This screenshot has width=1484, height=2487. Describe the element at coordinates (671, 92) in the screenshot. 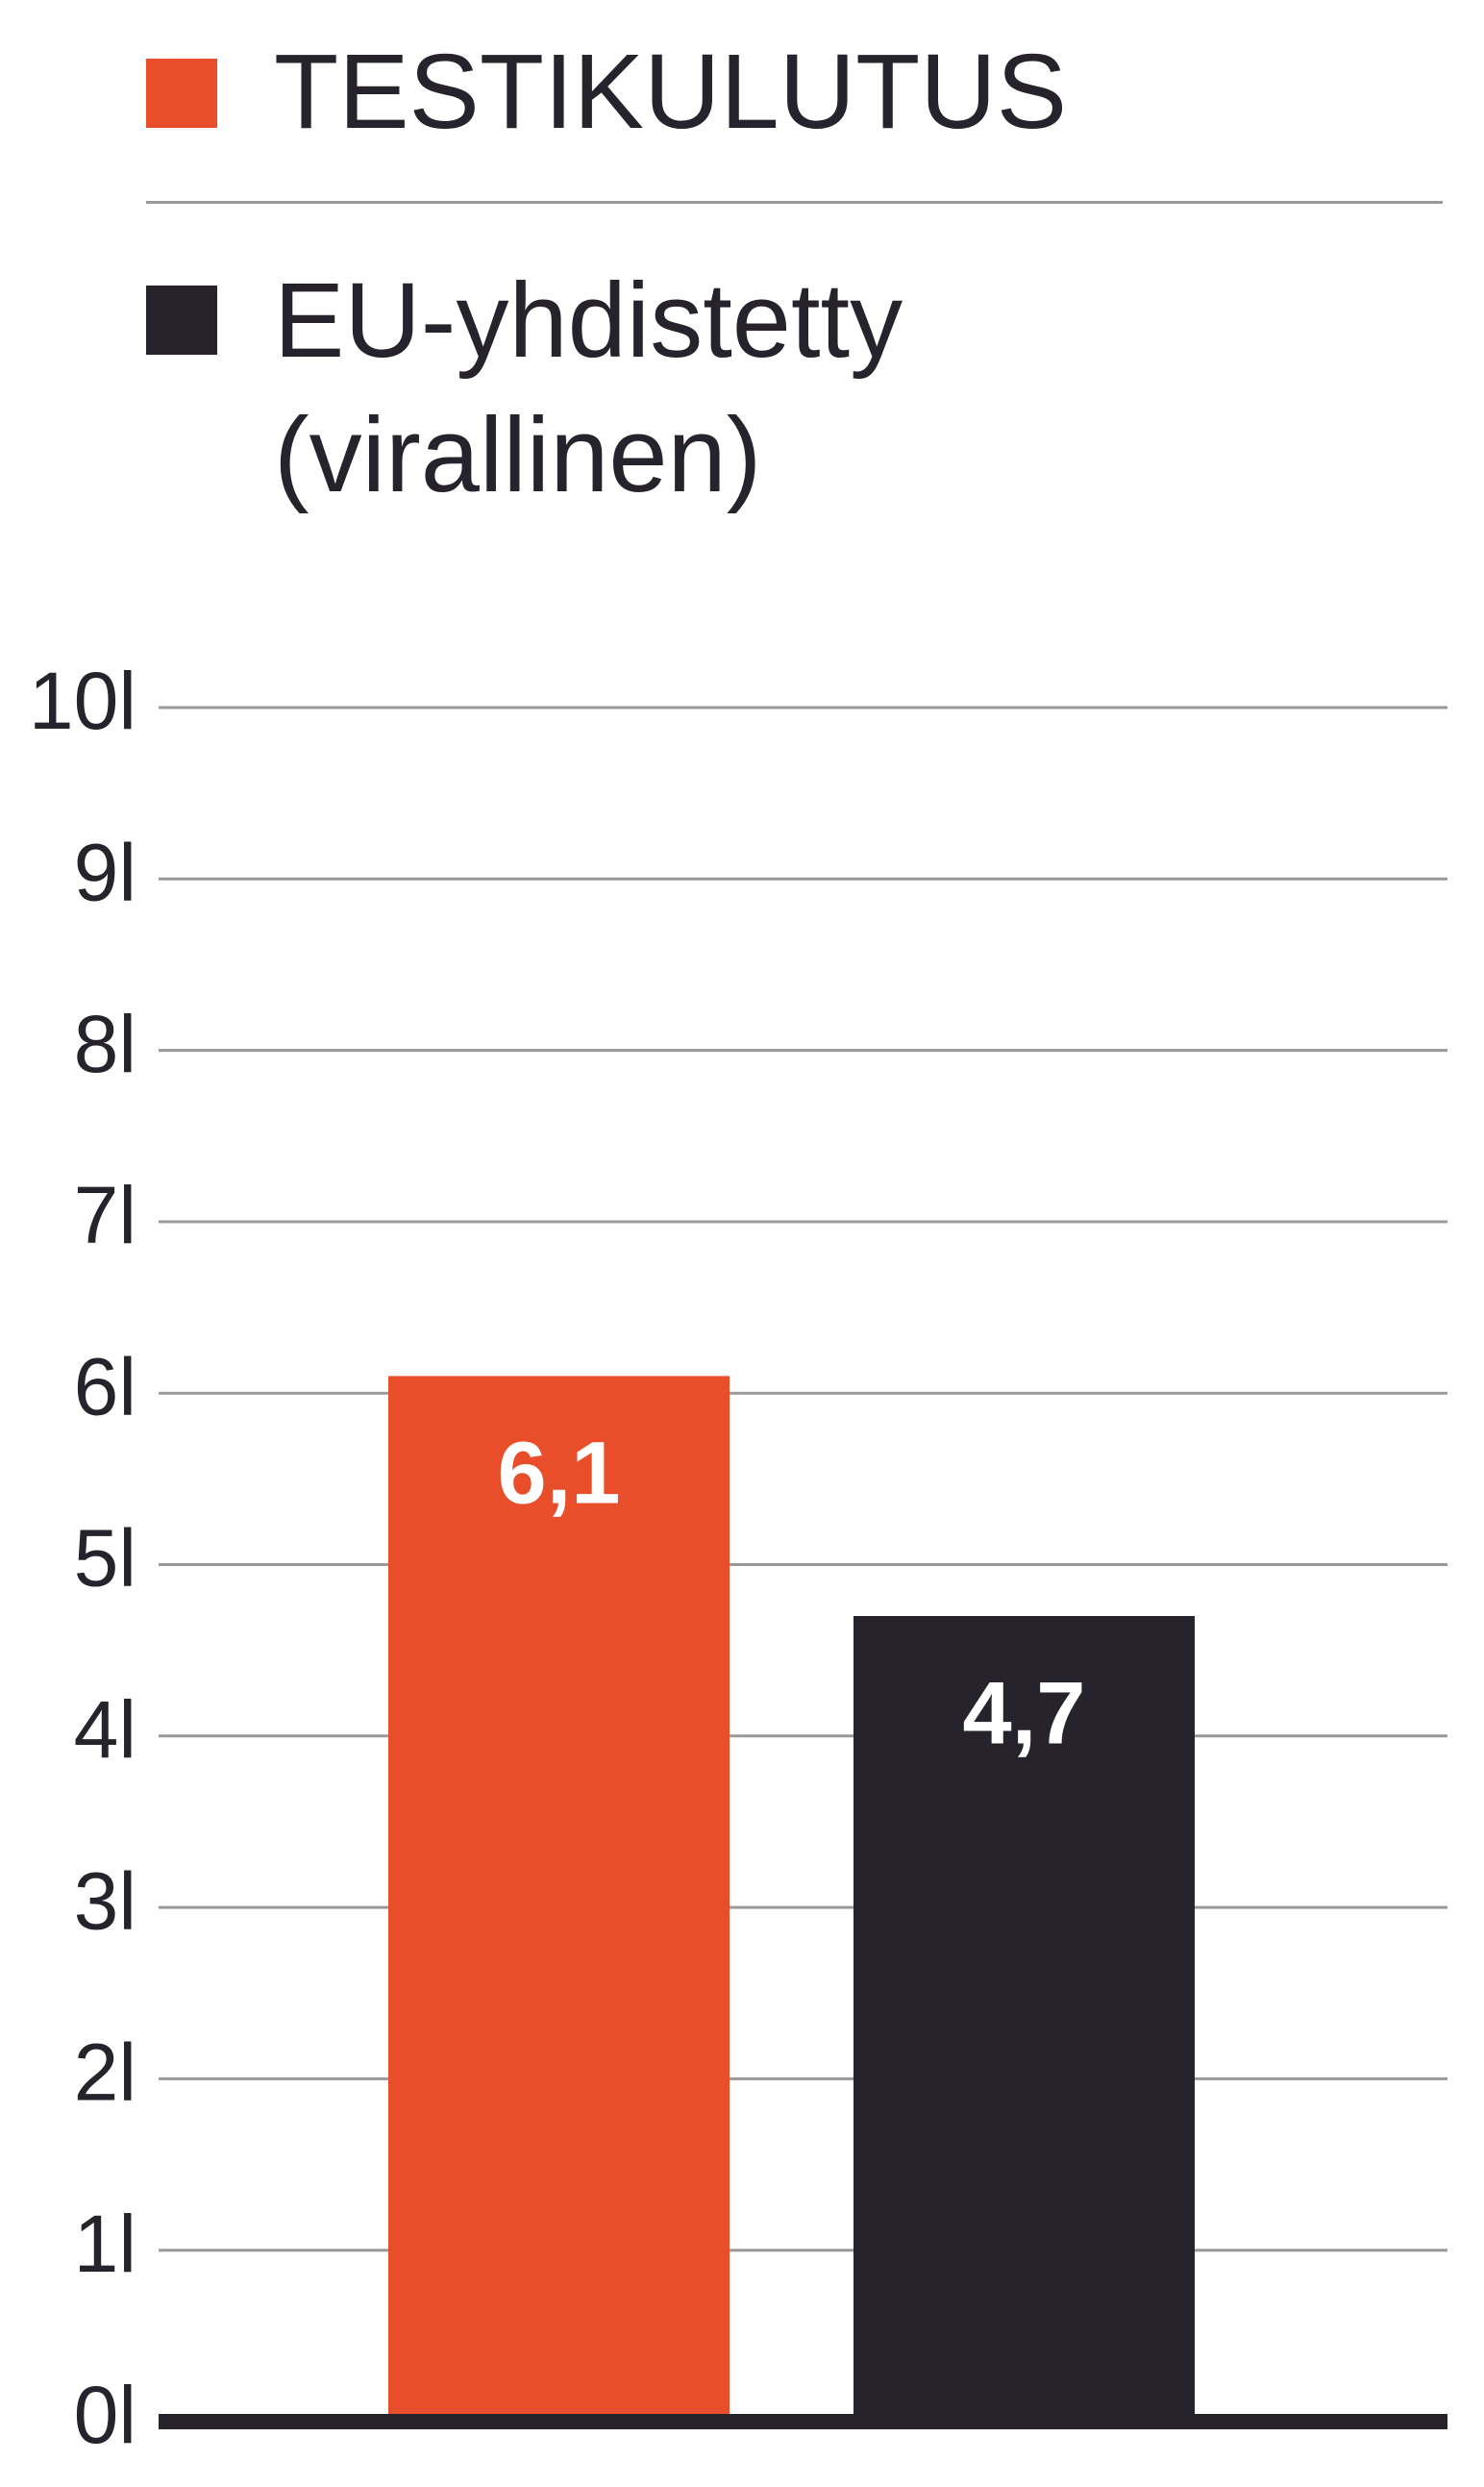

I see `legend-label: TESTIKULUTUS` at that location.